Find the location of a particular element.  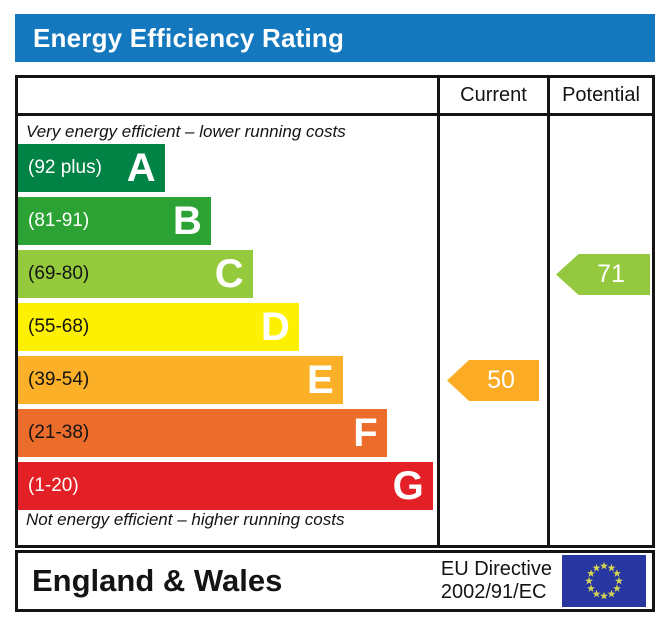

eu-directive-line1: EU Directive is located at coordinates (496, 569).